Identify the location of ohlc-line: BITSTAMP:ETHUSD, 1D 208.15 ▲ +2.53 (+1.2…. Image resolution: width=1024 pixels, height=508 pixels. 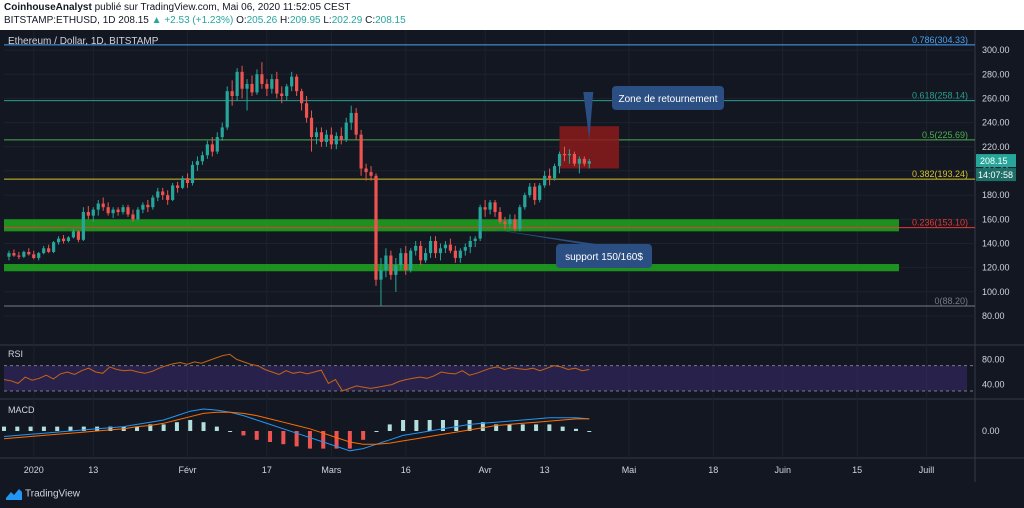
(205, 20).